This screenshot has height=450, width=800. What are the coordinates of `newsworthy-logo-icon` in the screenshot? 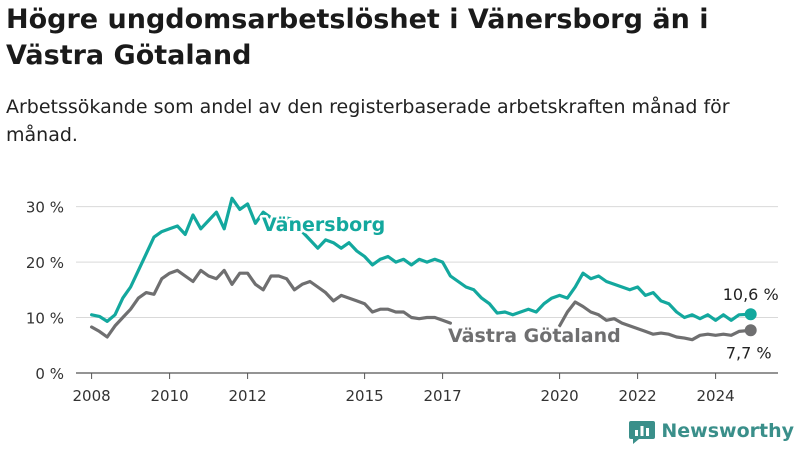 It's located at (642, 432).